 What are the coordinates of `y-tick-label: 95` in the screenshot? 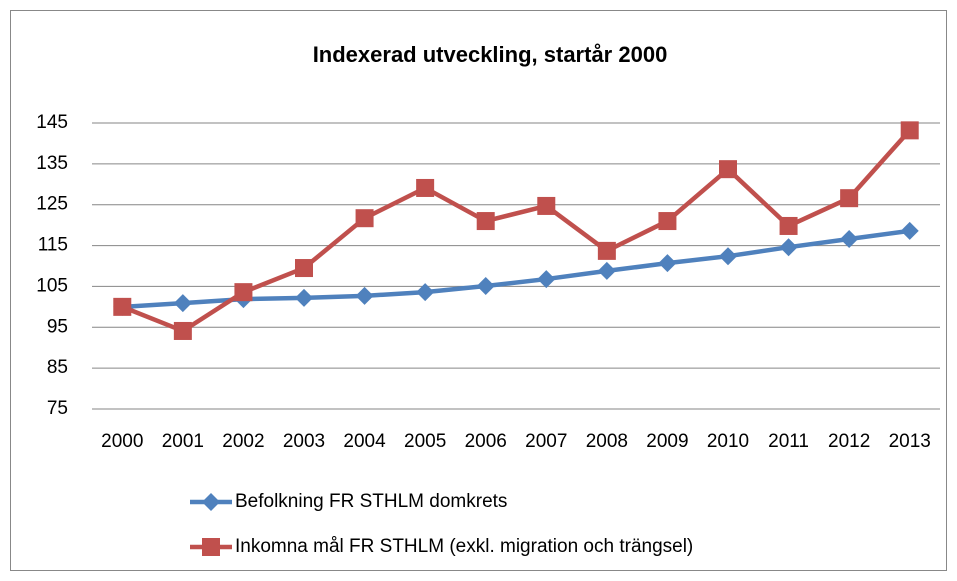 It's located at (57, 326).